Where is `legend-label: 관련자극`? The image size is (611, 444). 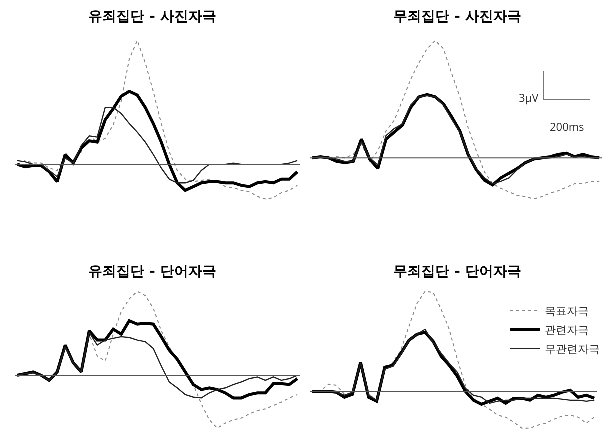
legend-label: 관련자극 is located at coordinates (567, 330).